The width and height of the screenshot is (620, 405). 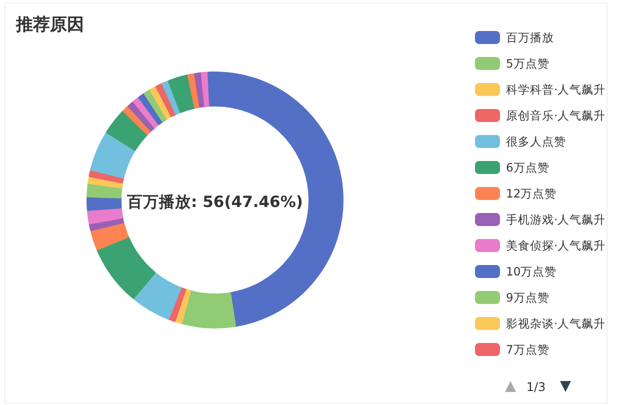 What do you see at coordinates (531, 193) in the screenshot?
I see `legend-label: 12万点赞` at bounding box center [531, 193].